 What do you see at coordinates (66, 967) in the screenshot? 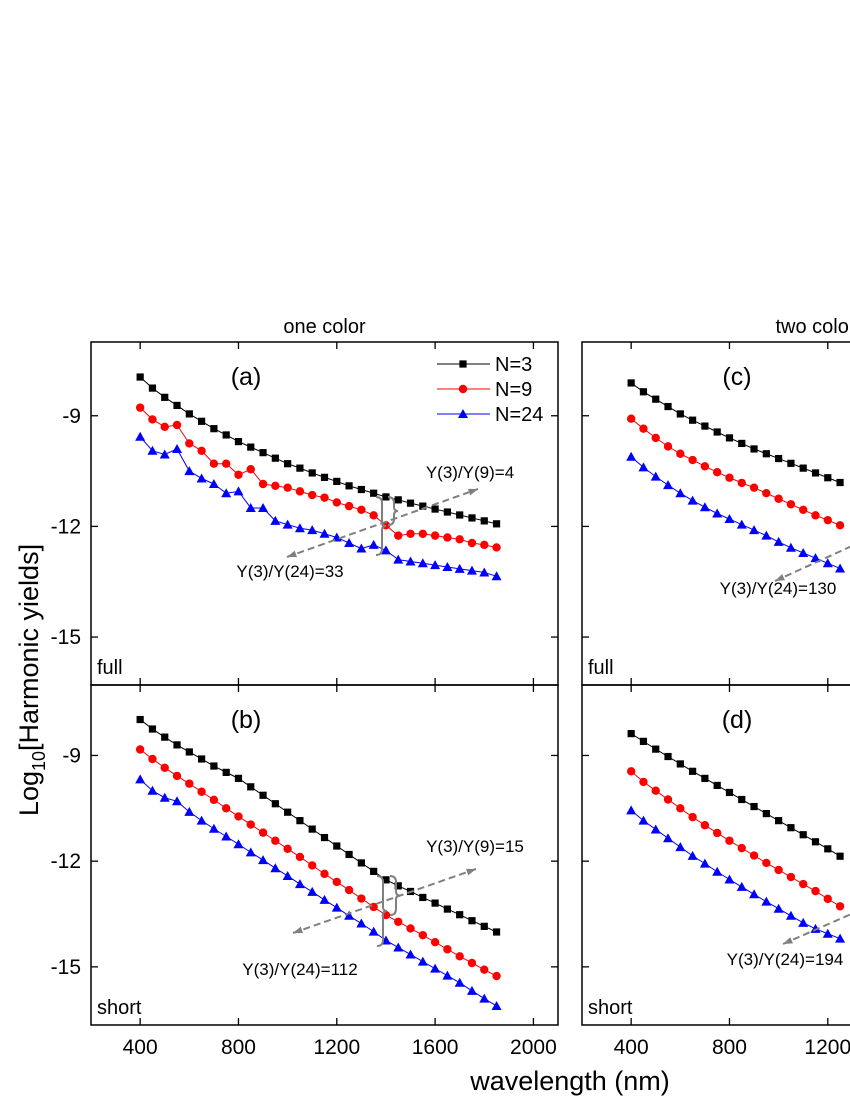
I see `y-tick-label: -15` at bounding box center [66, 967].